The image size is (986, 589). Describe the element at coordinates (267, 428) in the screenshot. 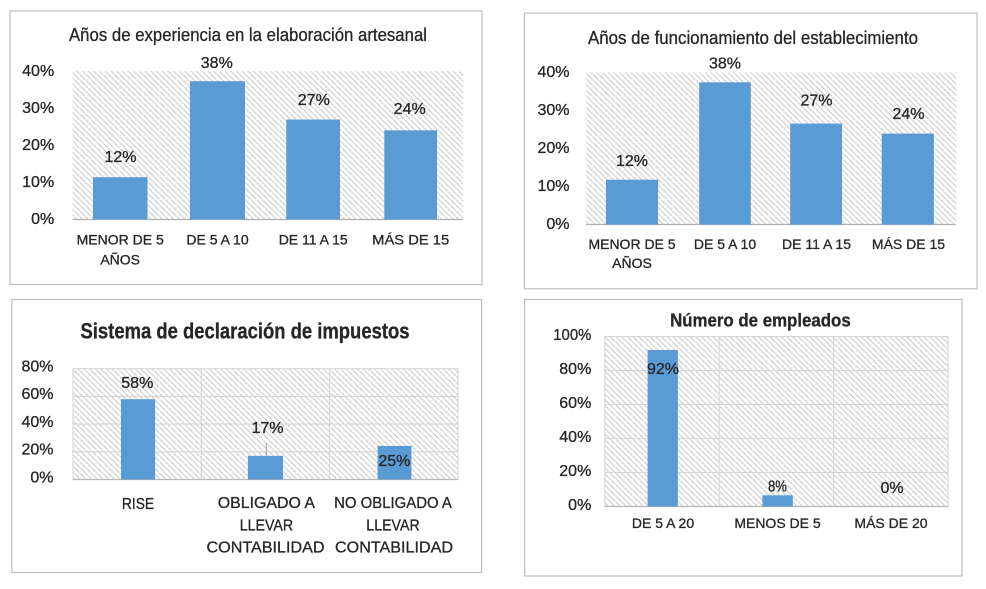

I see `svg-text: 17%` at that location.